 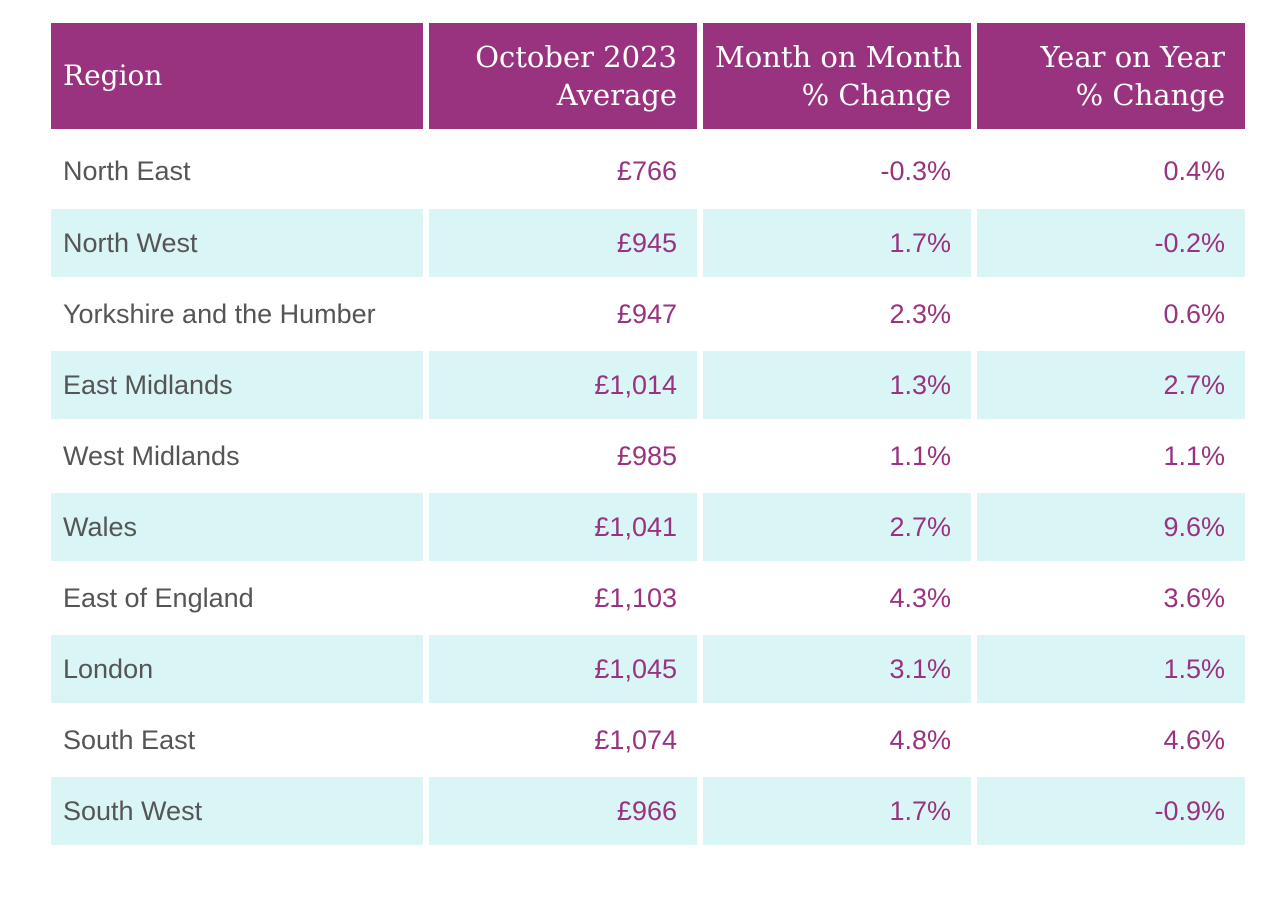 I want to click on table-row: West Midlands £985 1.1% 1.1%, so click(x=648, y=456).